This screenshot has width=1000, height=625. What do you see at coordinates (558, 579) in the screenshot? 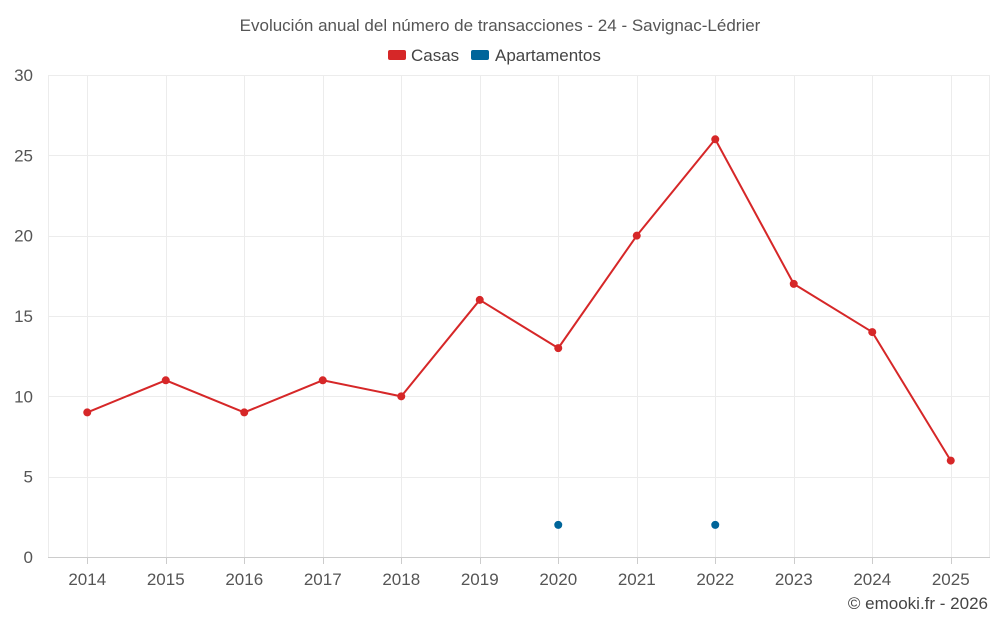
I see `x-tick-label-2020: 2020` at bounding box center [558, 579].